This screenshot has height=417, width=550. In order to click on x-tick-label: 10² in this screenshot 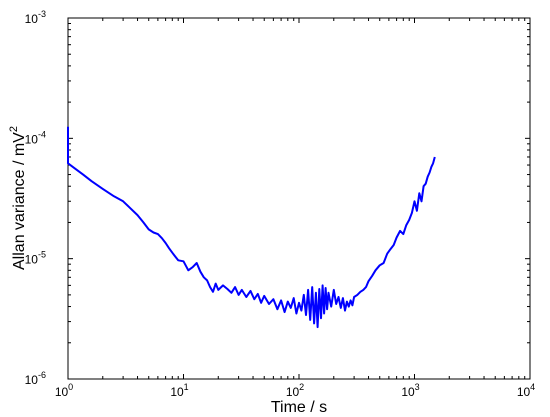, I will do `click(295, 390)`.